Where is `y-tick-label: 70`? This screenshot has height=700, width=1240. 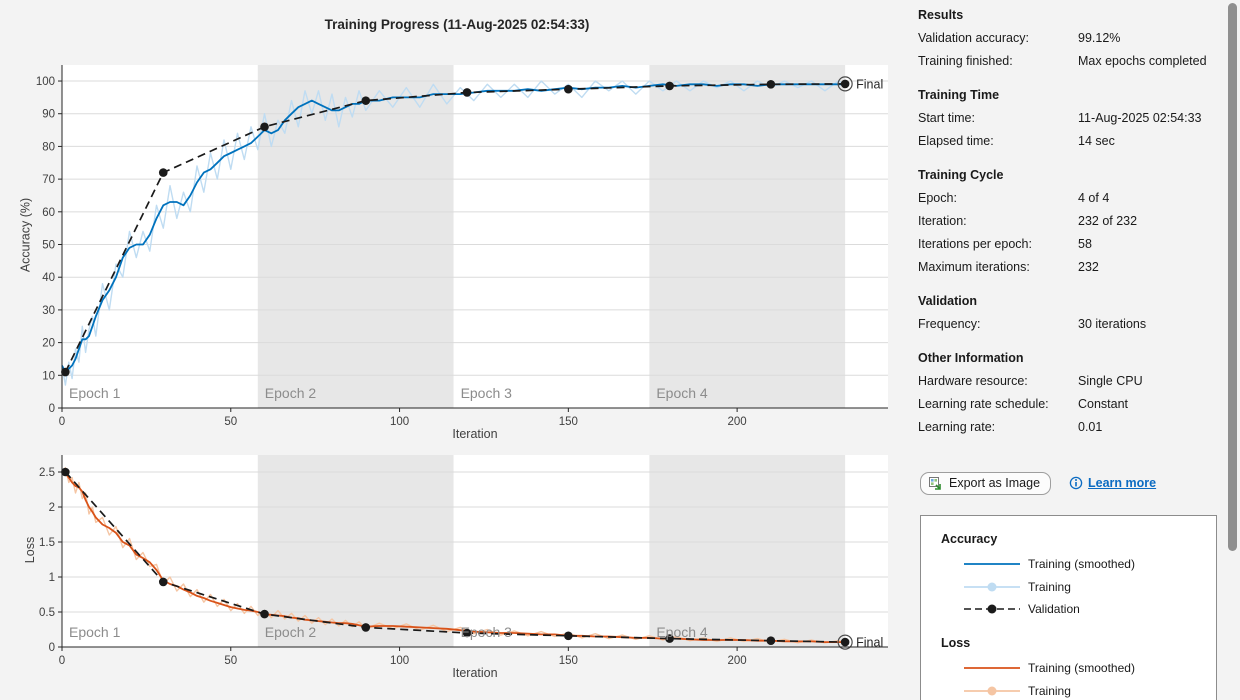 y-tick-label: 70 is located at coordinates (48, 180).